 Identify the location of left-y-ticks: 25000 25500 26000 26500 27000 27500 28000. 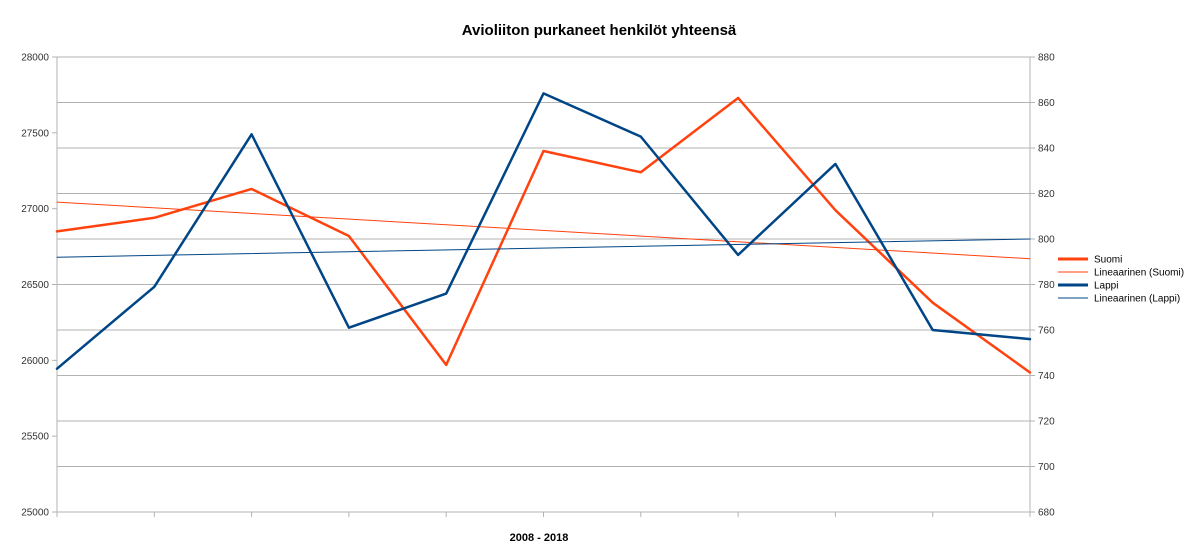
(39, 286).